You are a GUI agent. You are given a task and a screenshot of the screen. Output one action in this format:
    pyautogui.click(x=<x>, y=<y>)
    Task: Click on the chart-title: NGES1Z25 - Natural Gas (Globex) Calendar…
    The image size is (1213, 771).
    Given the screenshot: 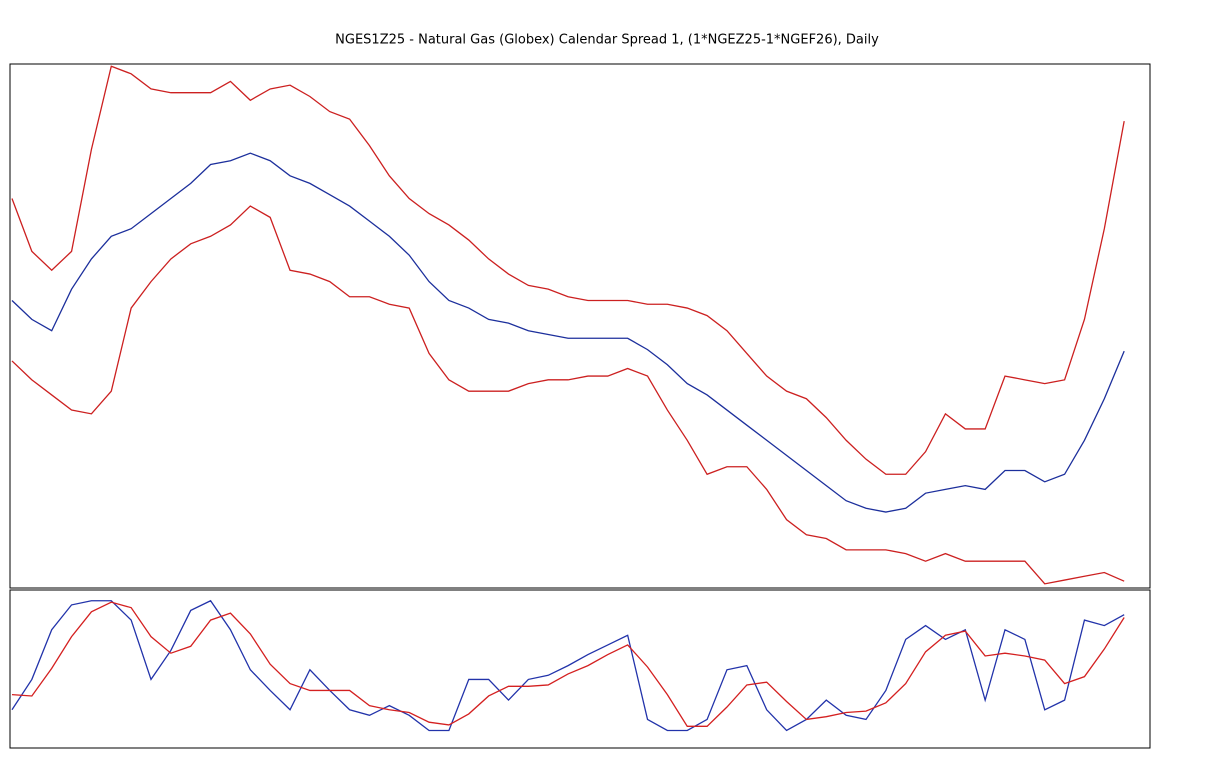 What is the action you would take?
    pyautogui.click(x=607, y=40)
    